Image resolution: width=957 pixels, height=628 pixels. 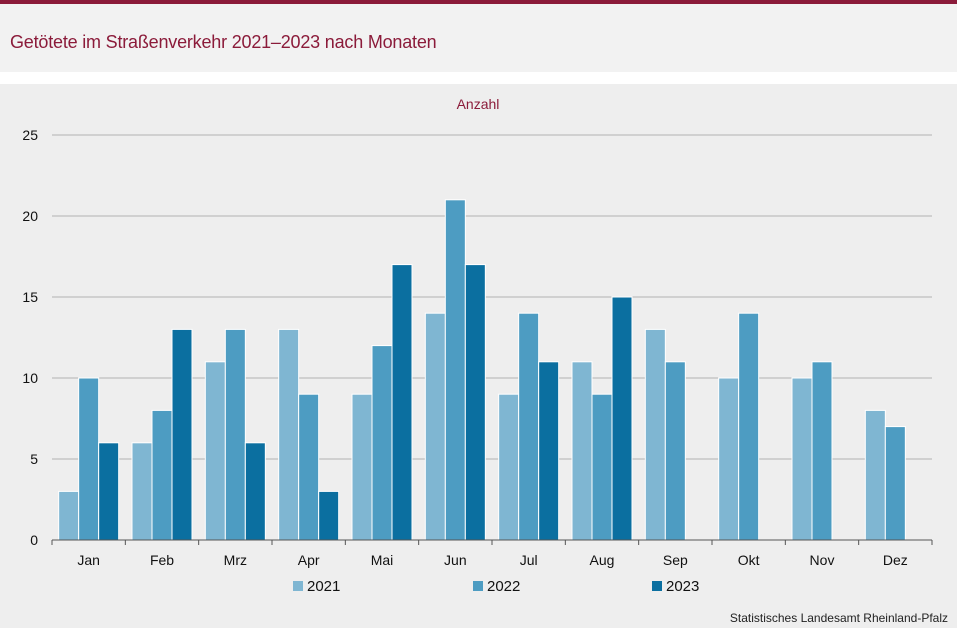 I want to click on x-axis, so click(x=492, y=542).